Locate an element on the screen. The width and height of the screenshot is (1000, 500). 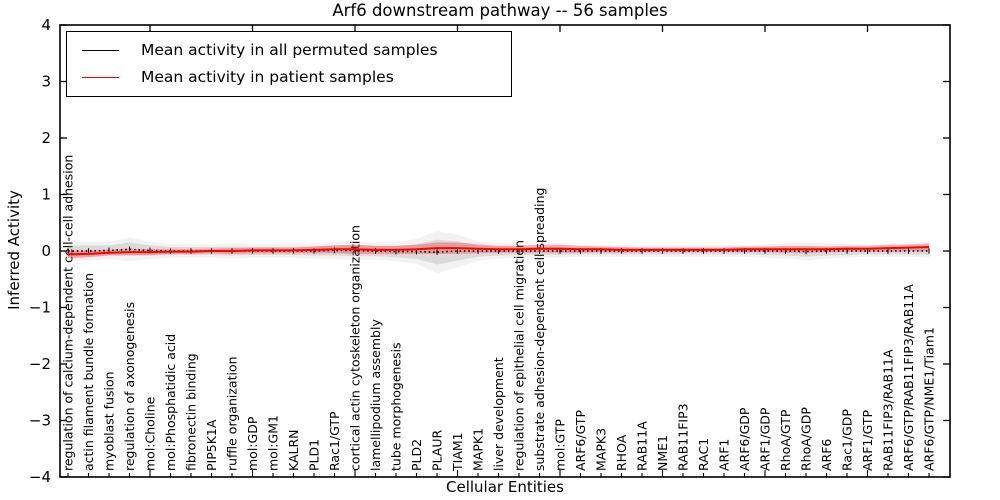
legend-label-patient: Mean activity in patient samples is located at coordinates (267, 76).